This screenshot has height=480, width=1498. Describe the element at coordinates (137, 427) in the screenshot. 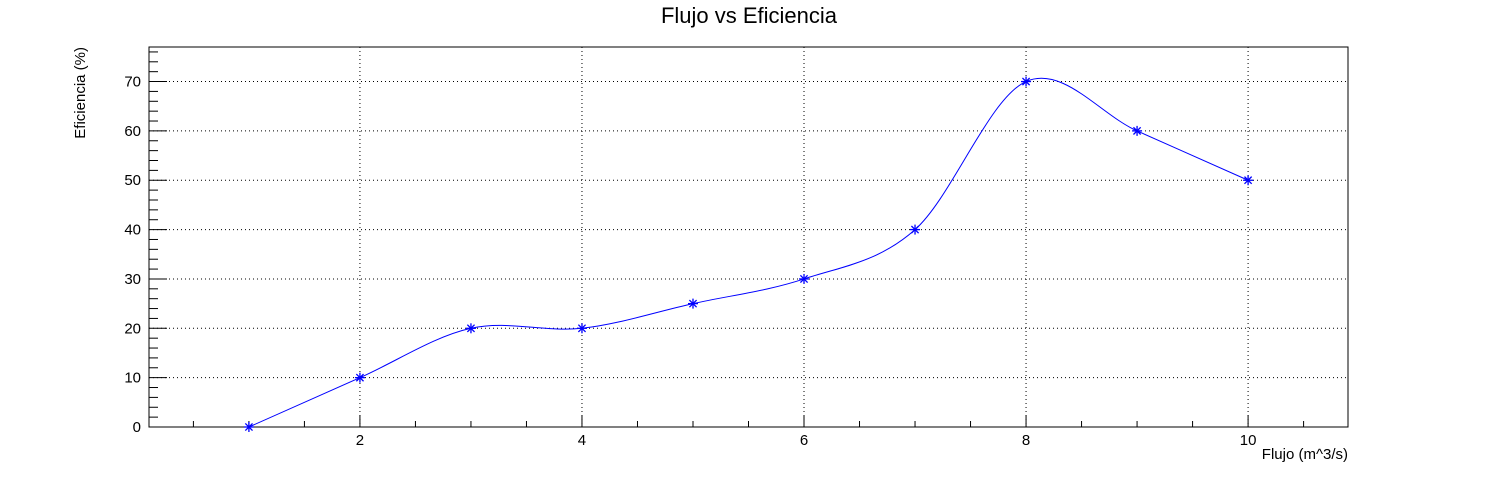

I see `y-tick-label: 0` at that location.